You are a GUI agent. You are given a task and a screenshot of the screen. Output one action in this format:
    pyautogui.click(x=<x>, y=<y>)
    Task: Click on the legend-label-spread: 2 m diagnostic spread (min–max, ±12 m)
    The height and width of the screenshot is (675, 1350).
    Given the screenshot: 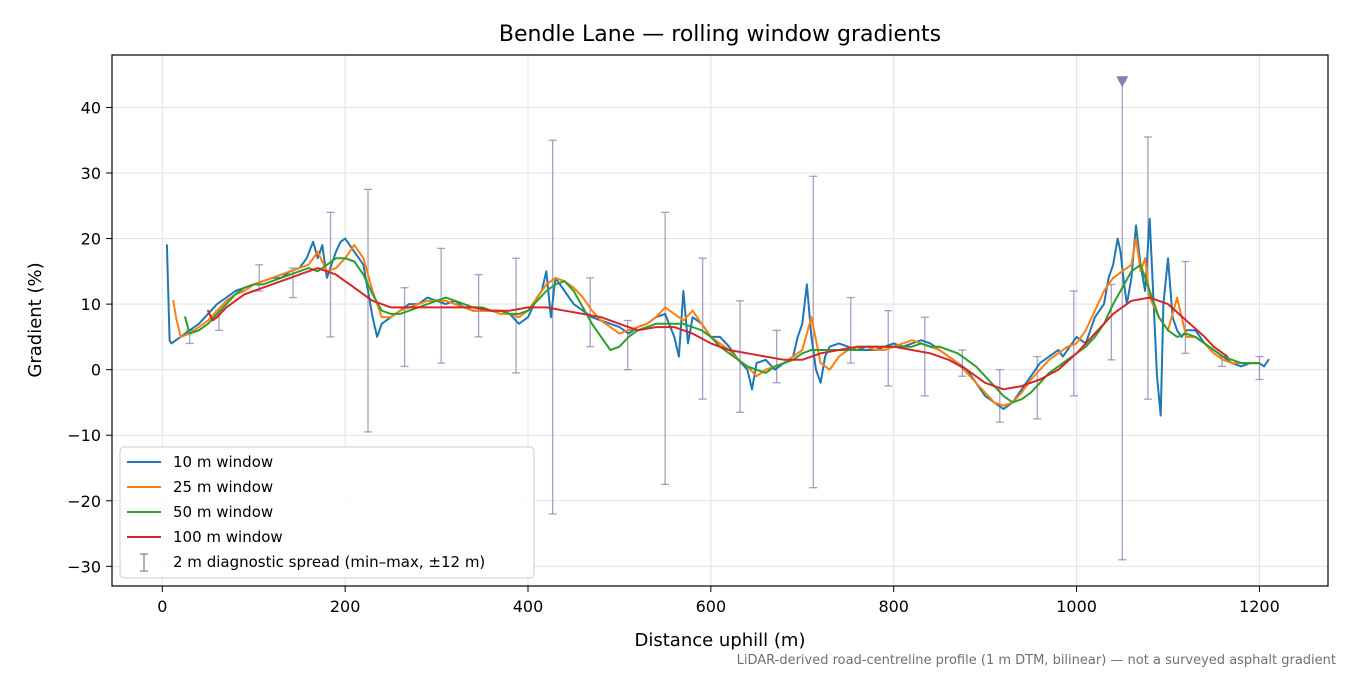 What is the action you would take?
    pyautogui.click(x=329, y=562)
    